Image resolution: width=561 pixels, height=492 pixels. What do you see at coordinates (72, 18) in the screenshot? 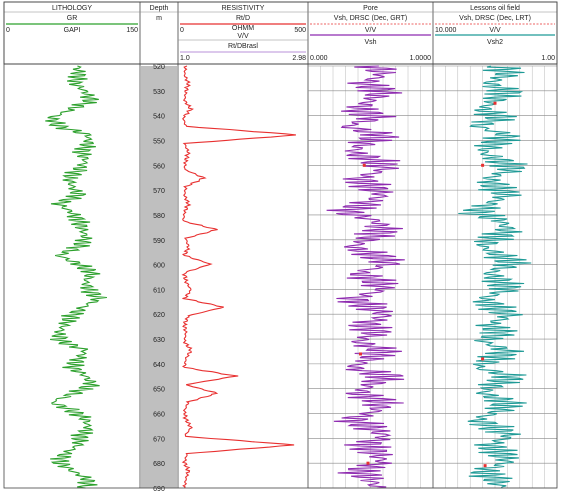
I see `curve-name-gr: GR` at bounding box center [72, 18].